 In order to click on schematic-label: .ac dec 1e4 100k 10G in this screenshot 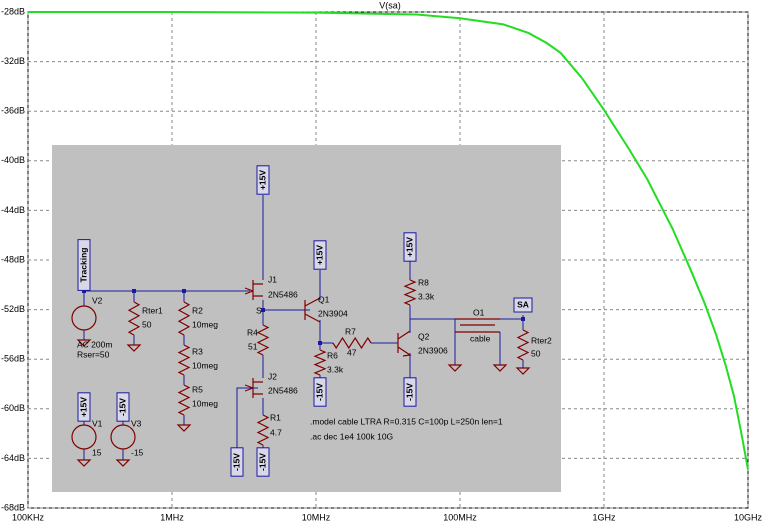, I will do `click(351, 436)`.